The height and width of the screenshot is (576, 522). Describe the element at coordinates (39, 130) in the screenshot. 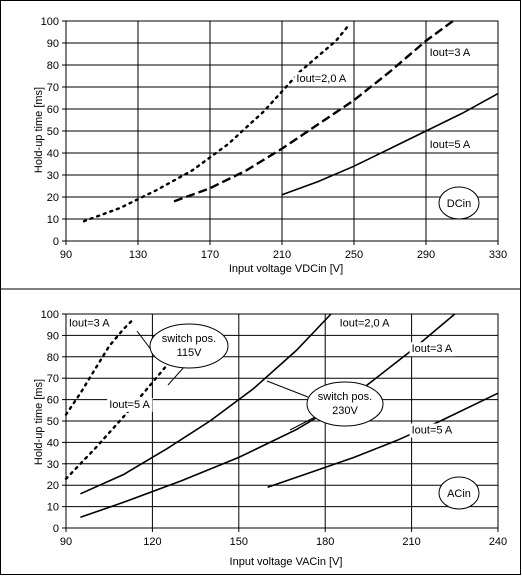

I see `y-axis-label-dc: Hold-up time [ms]` at that location.